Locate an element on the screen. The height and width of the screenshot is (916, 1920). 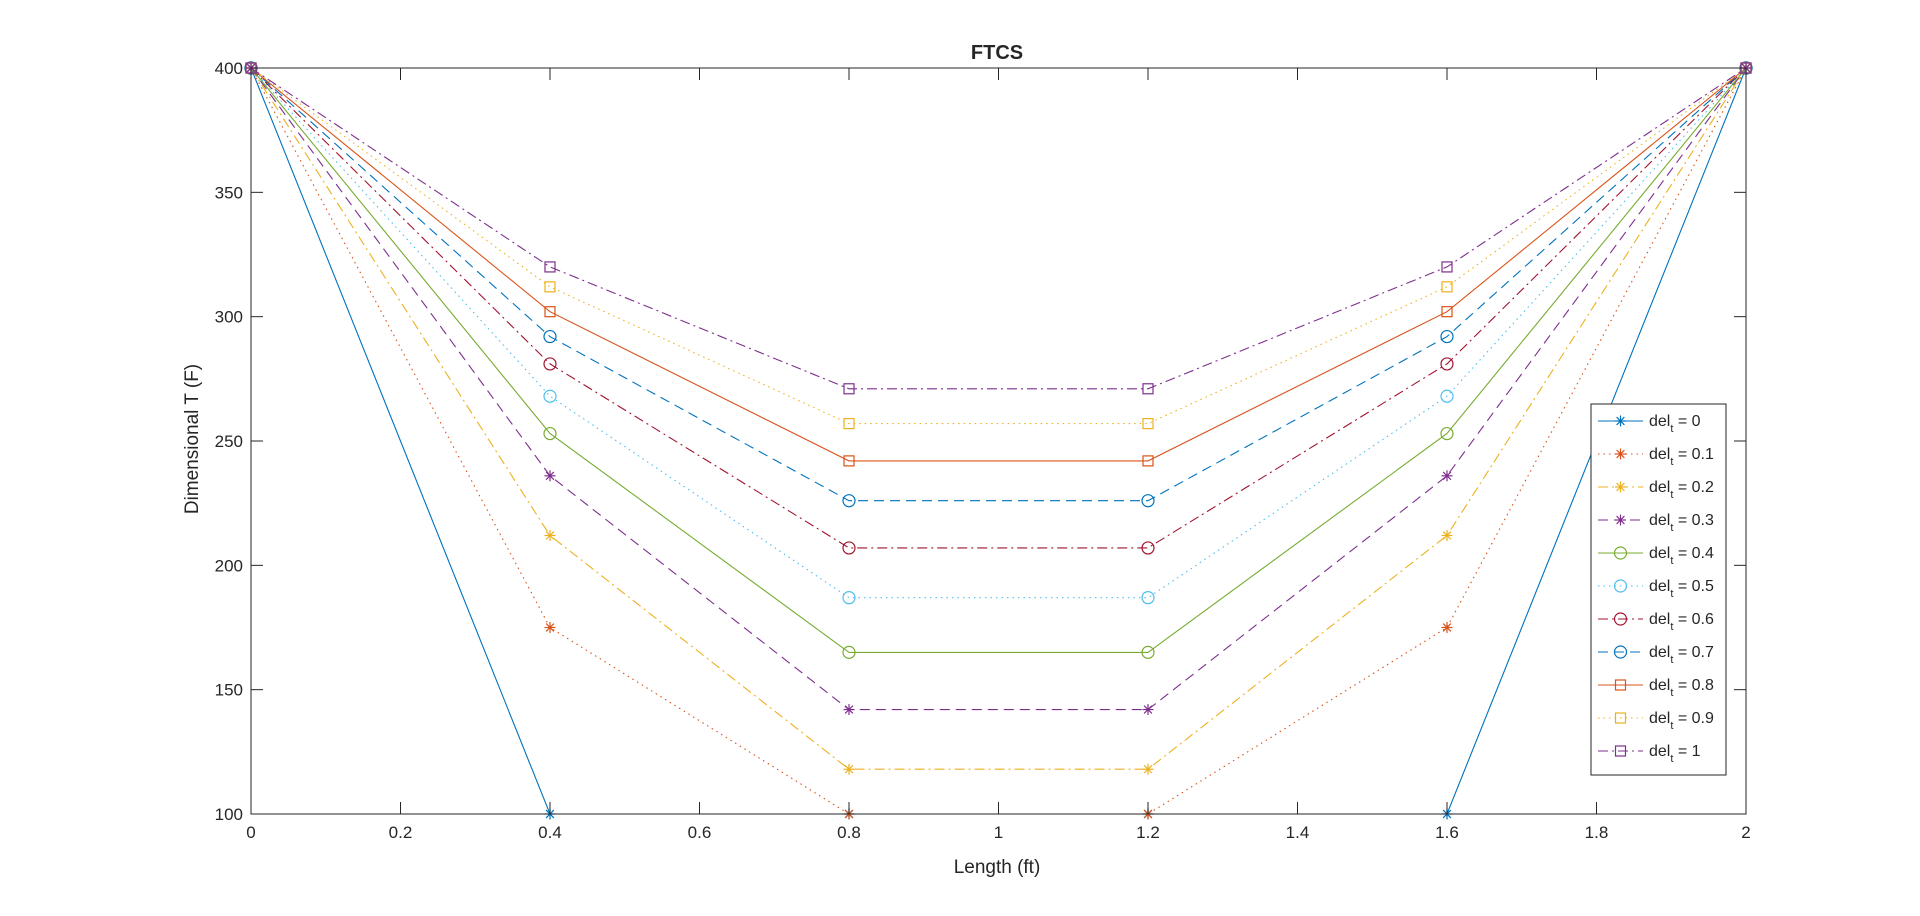
y-tick-label-3: 250 is located at coordinates (229, 441).